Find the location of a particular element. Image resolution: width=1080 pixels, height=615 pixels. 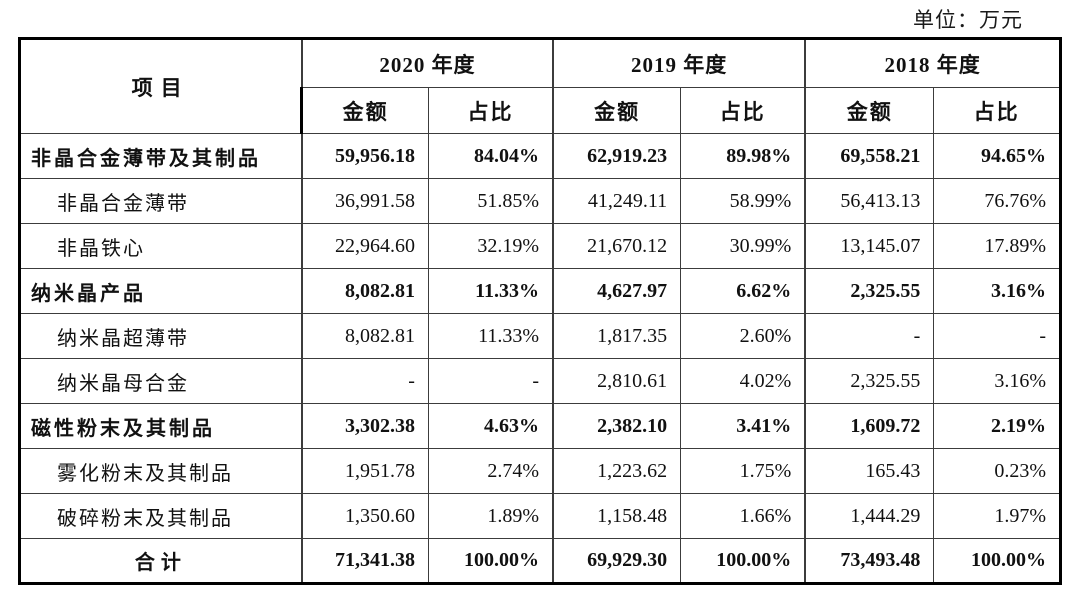

ratio-cell: 2.60% is located at coordinates (743, 336).